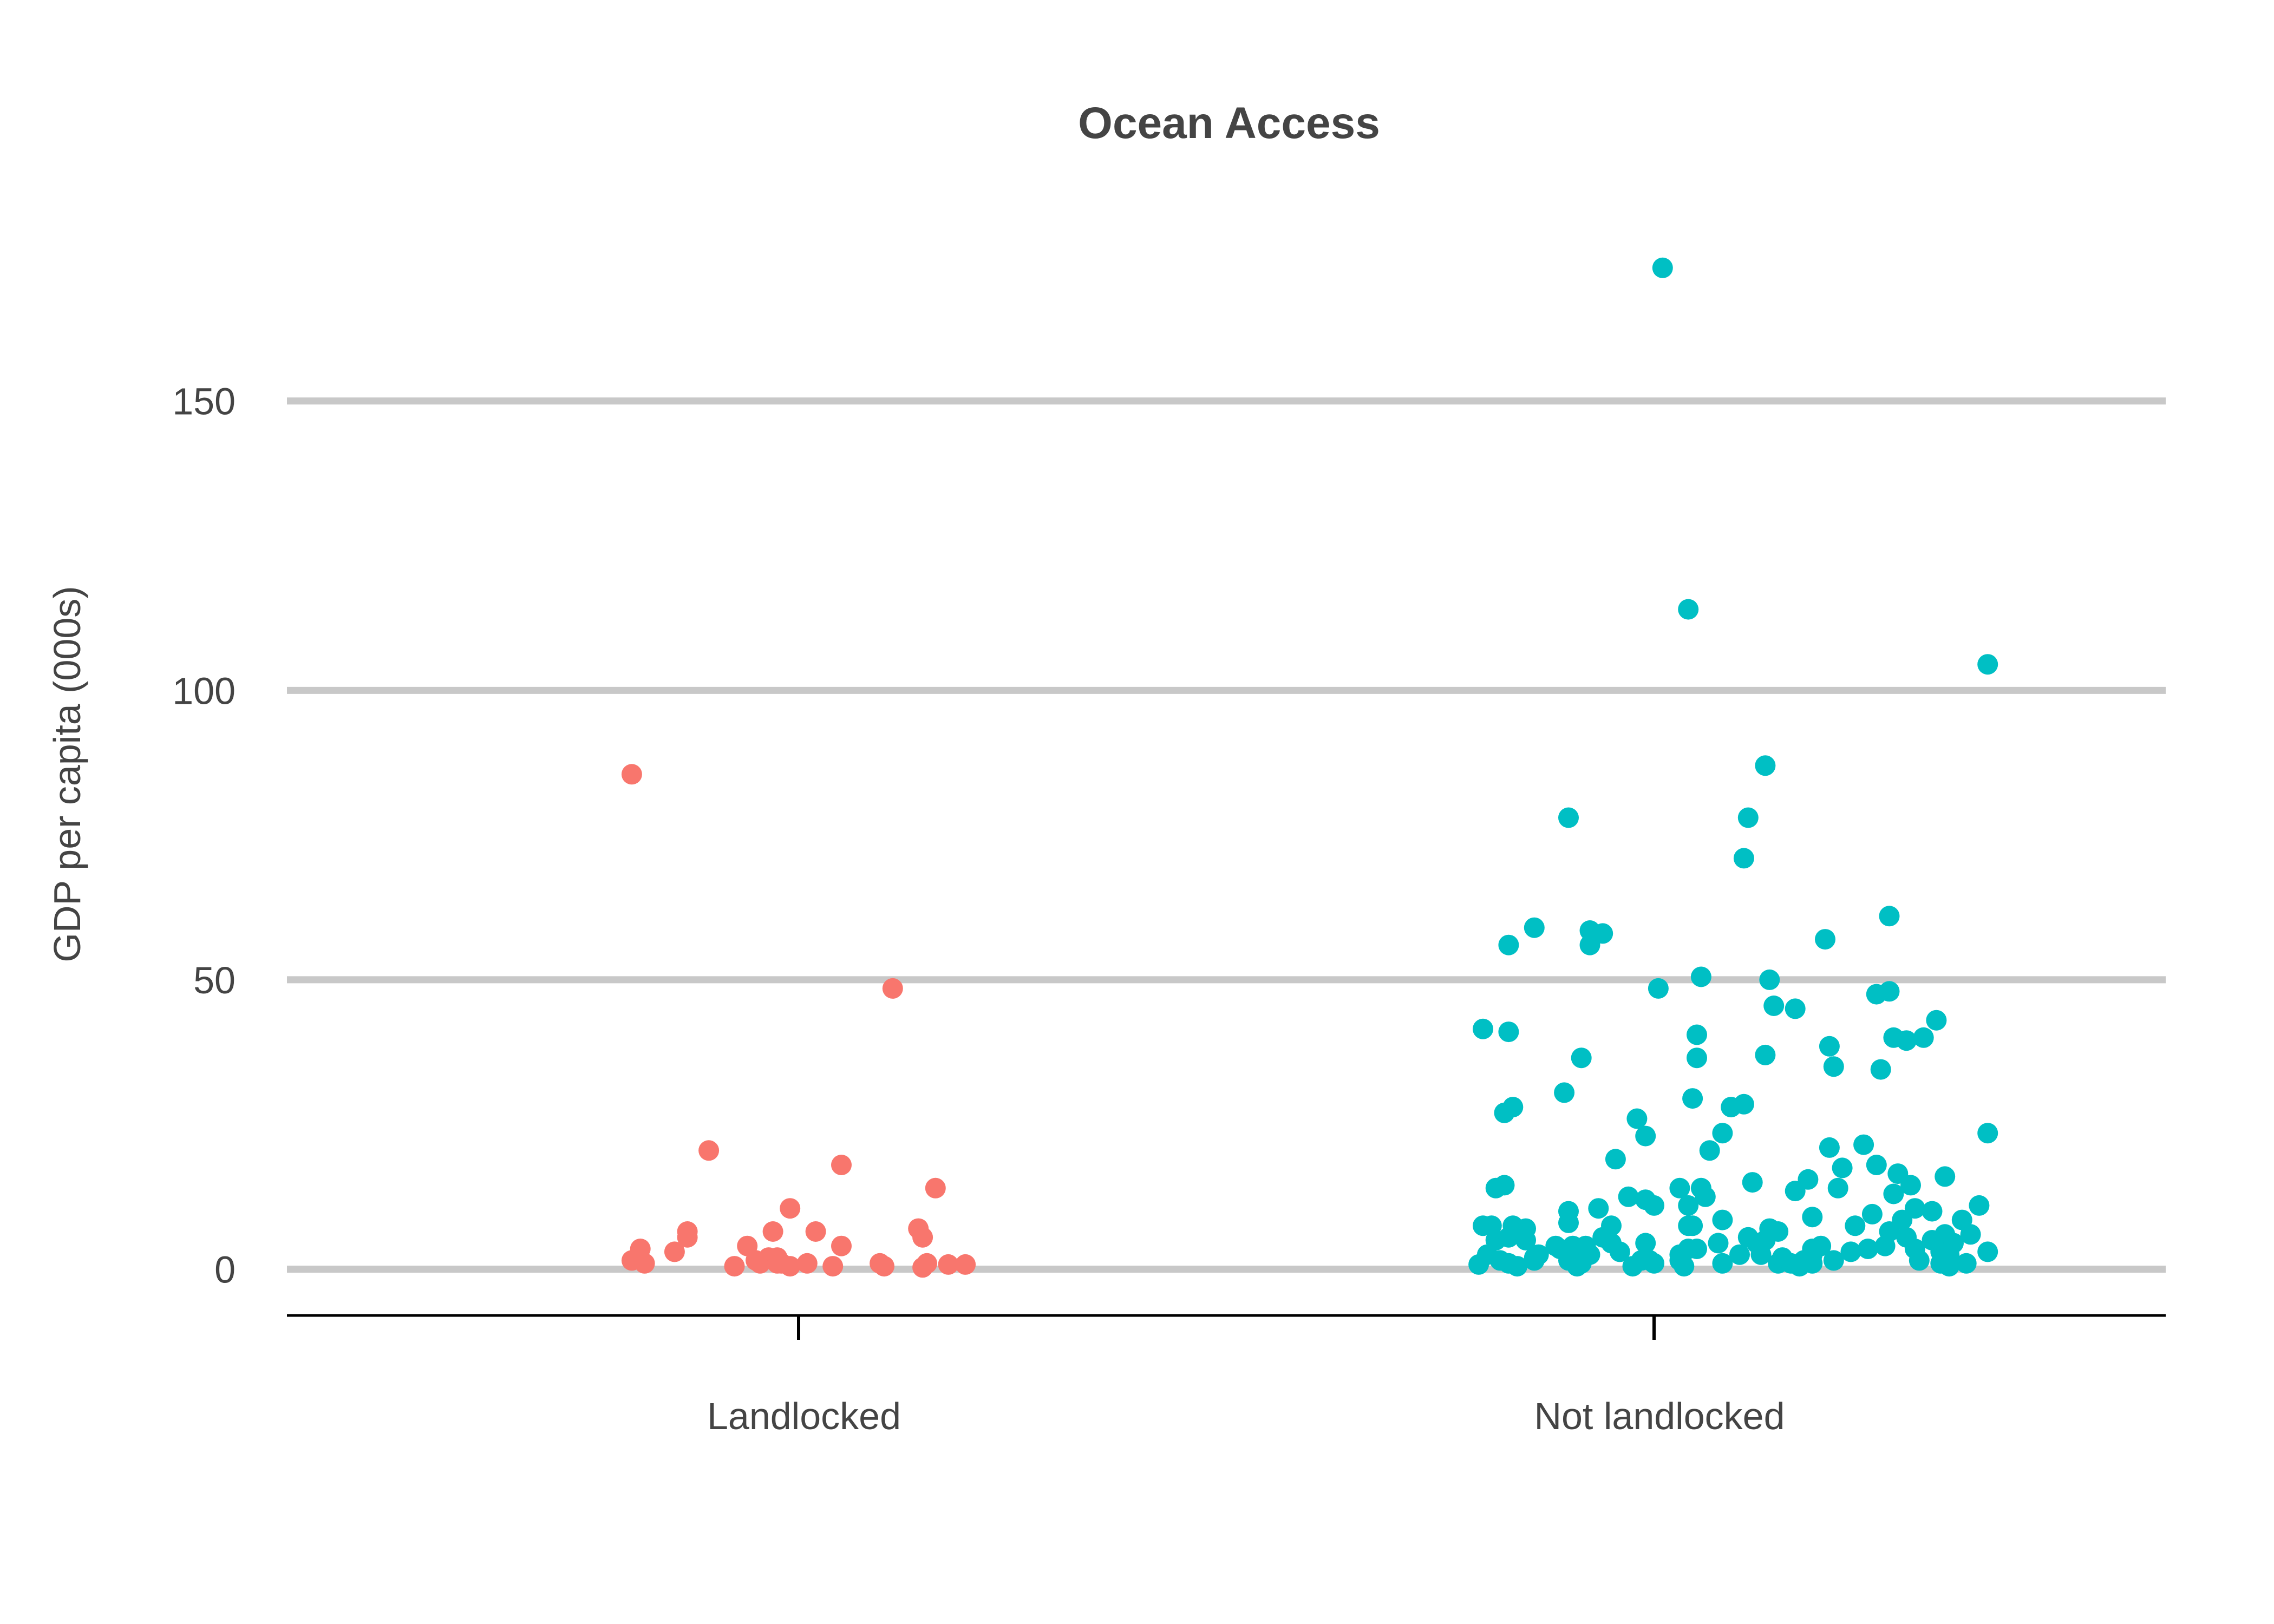 Image resolution: width=2274 pixels, height=1624 pixels. What do you see at coordinates (1733, 767) in the screenshot?
I see `series-not-landlocked` at bounding box center [1733, 767].